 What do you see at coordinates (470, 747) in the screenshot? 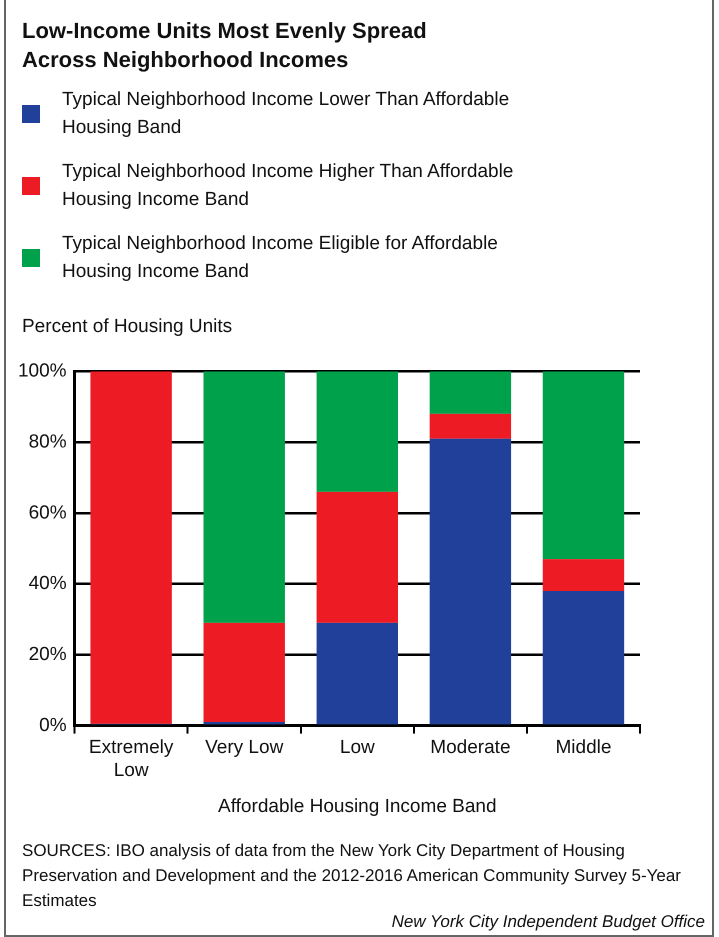
I see `x-tick-label: Moderate` at bounding box center [470, 747].